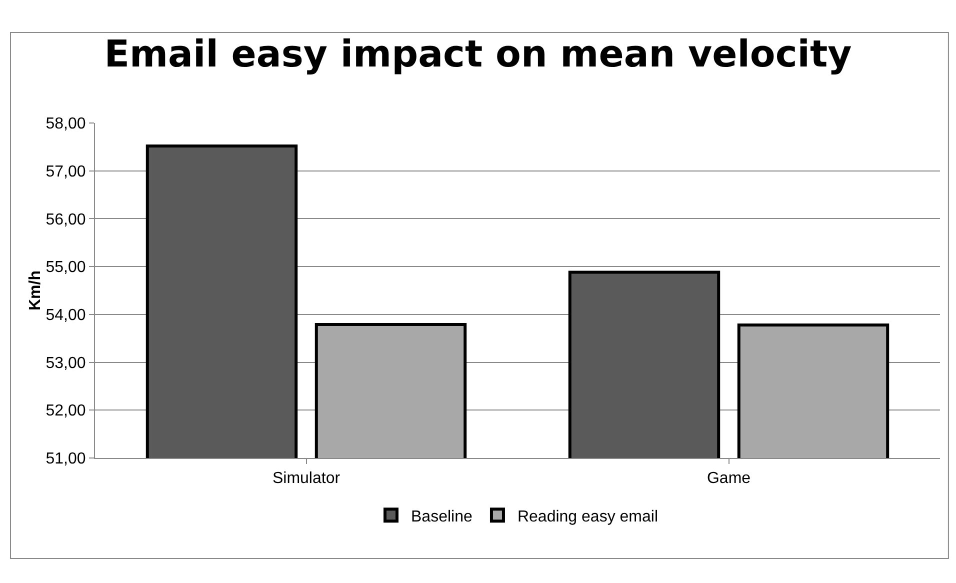 The image size is (956, 583). Describe the element at coordinates (66, 459) in the screenshot. I see `y-tick-label: 51,00` at that location.